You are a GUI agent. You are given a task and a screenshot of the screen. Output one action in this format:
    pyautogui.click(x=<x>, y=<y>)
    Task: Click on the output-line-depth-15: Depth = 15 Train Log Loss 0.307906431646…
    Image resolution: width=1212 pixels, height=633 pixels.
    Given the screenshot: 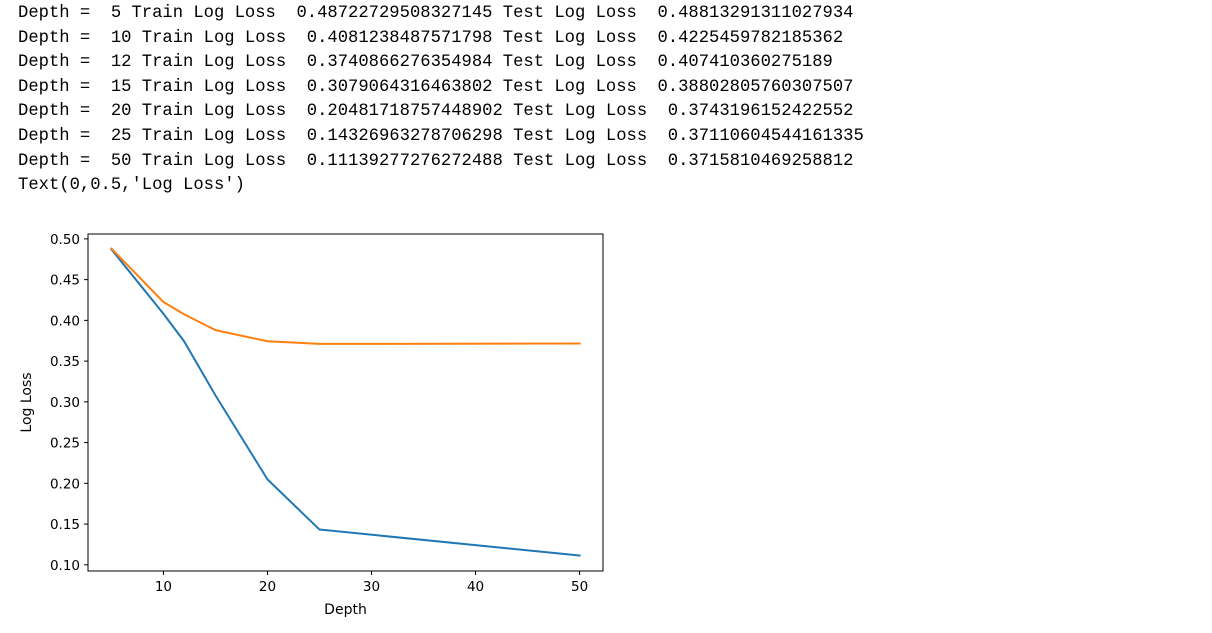 What is the action you would take?
    pyautogui.click(x=436, y=87)
    